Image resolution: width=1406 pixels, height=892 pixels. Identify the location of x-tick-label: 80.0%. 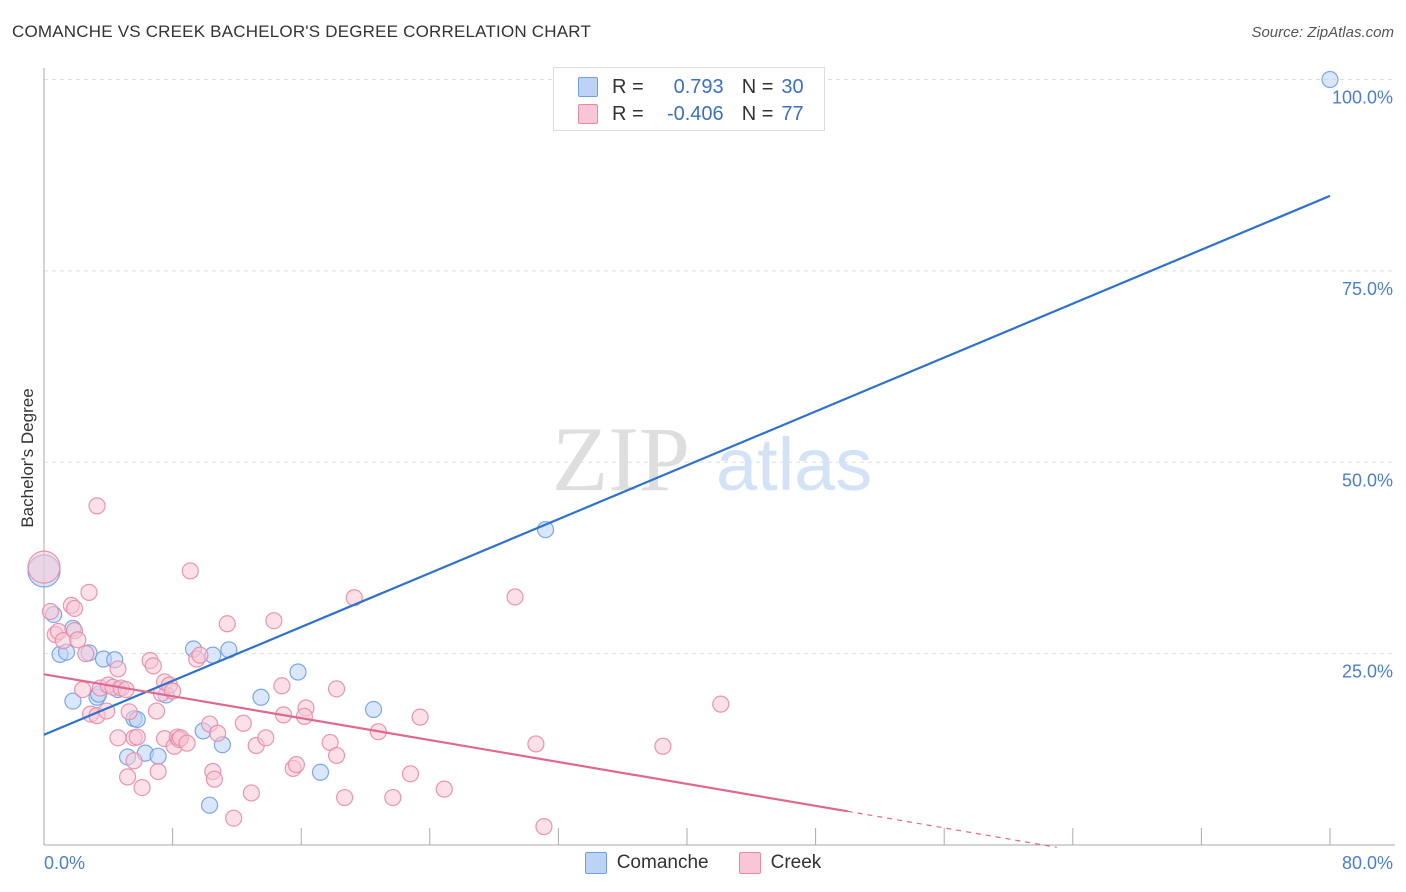
(1367, 863).